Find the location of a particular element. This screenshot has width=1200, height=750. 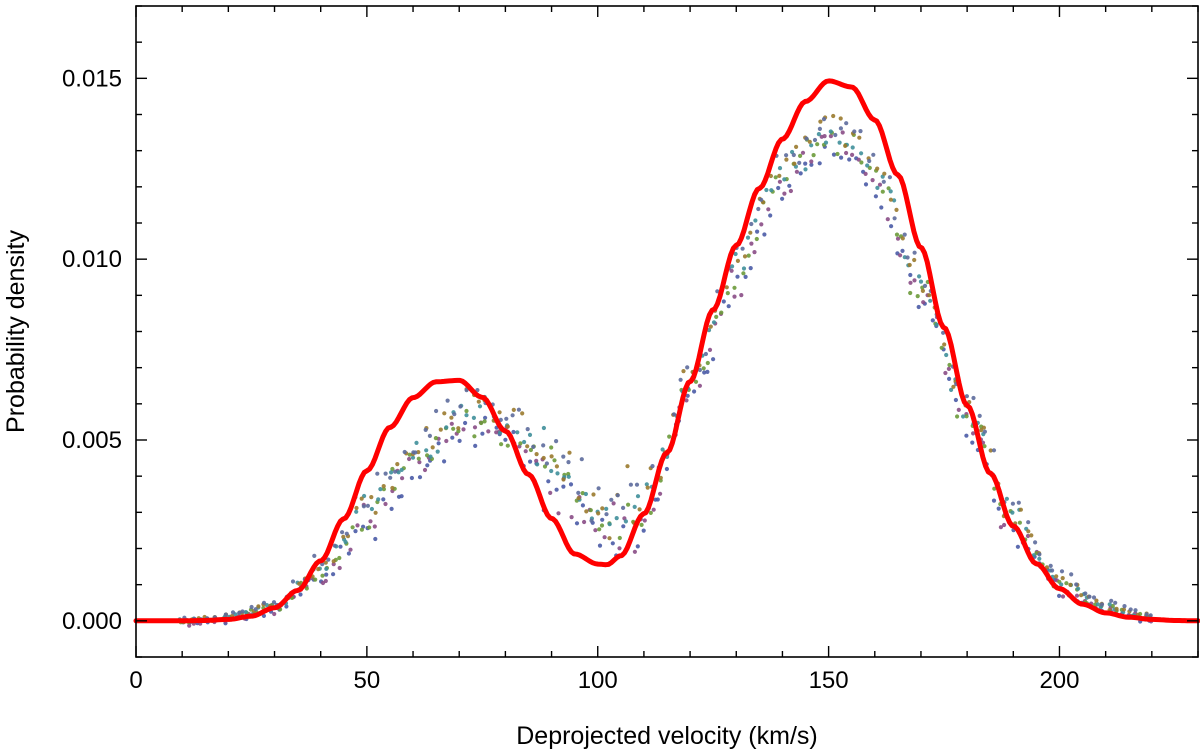

x-tick-label: 100 is located at coordinates (598, 680).